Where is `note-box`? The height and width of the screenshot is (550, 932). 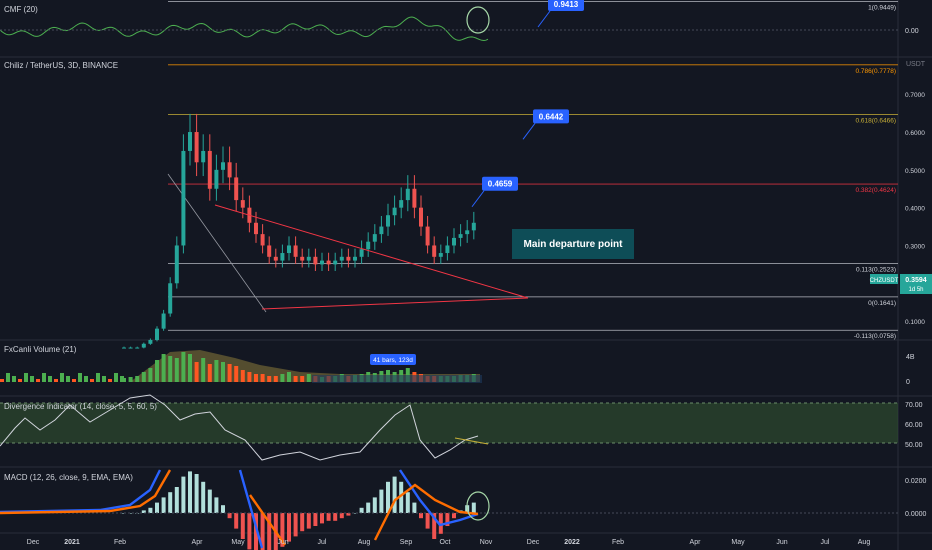
note-box is located at coordinates (573, 244).